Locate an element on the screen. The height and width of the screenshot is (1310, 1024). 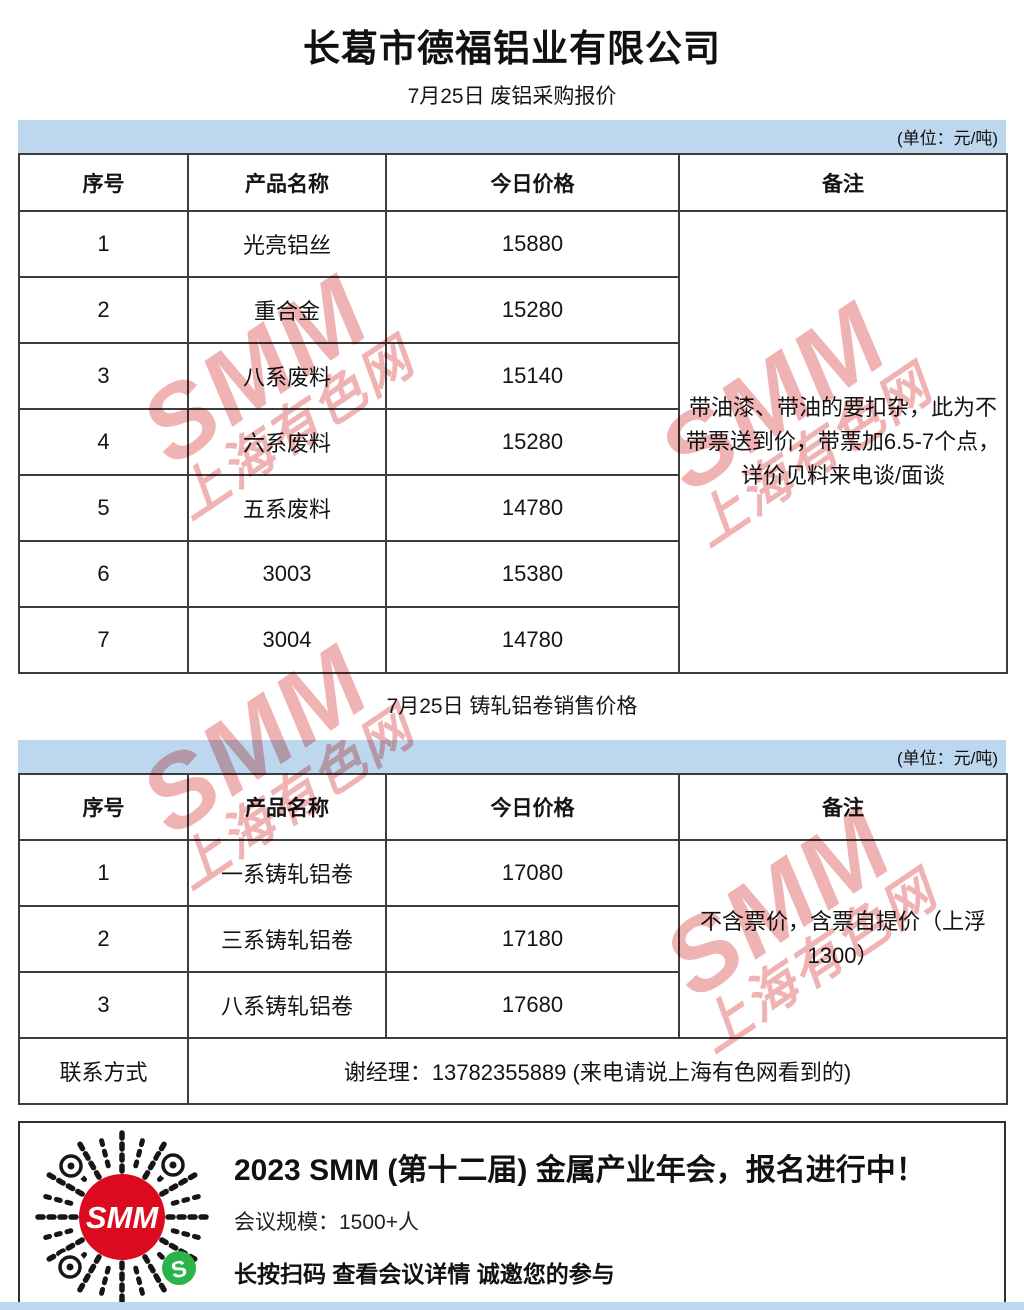
cell-no: 5 is located at coordinates (103, 508).